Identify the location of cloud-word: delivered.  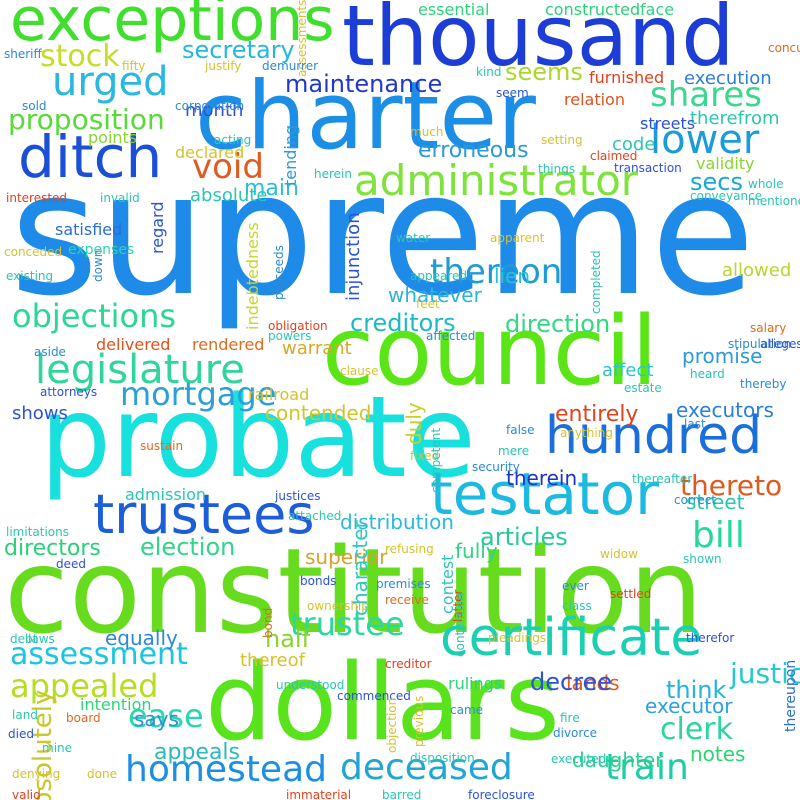
(133, 344).